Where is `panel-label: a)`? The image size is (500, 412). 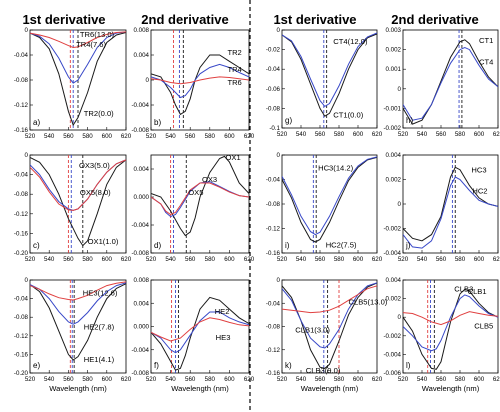 panel-label: a) is located at coordinates (36, 122).